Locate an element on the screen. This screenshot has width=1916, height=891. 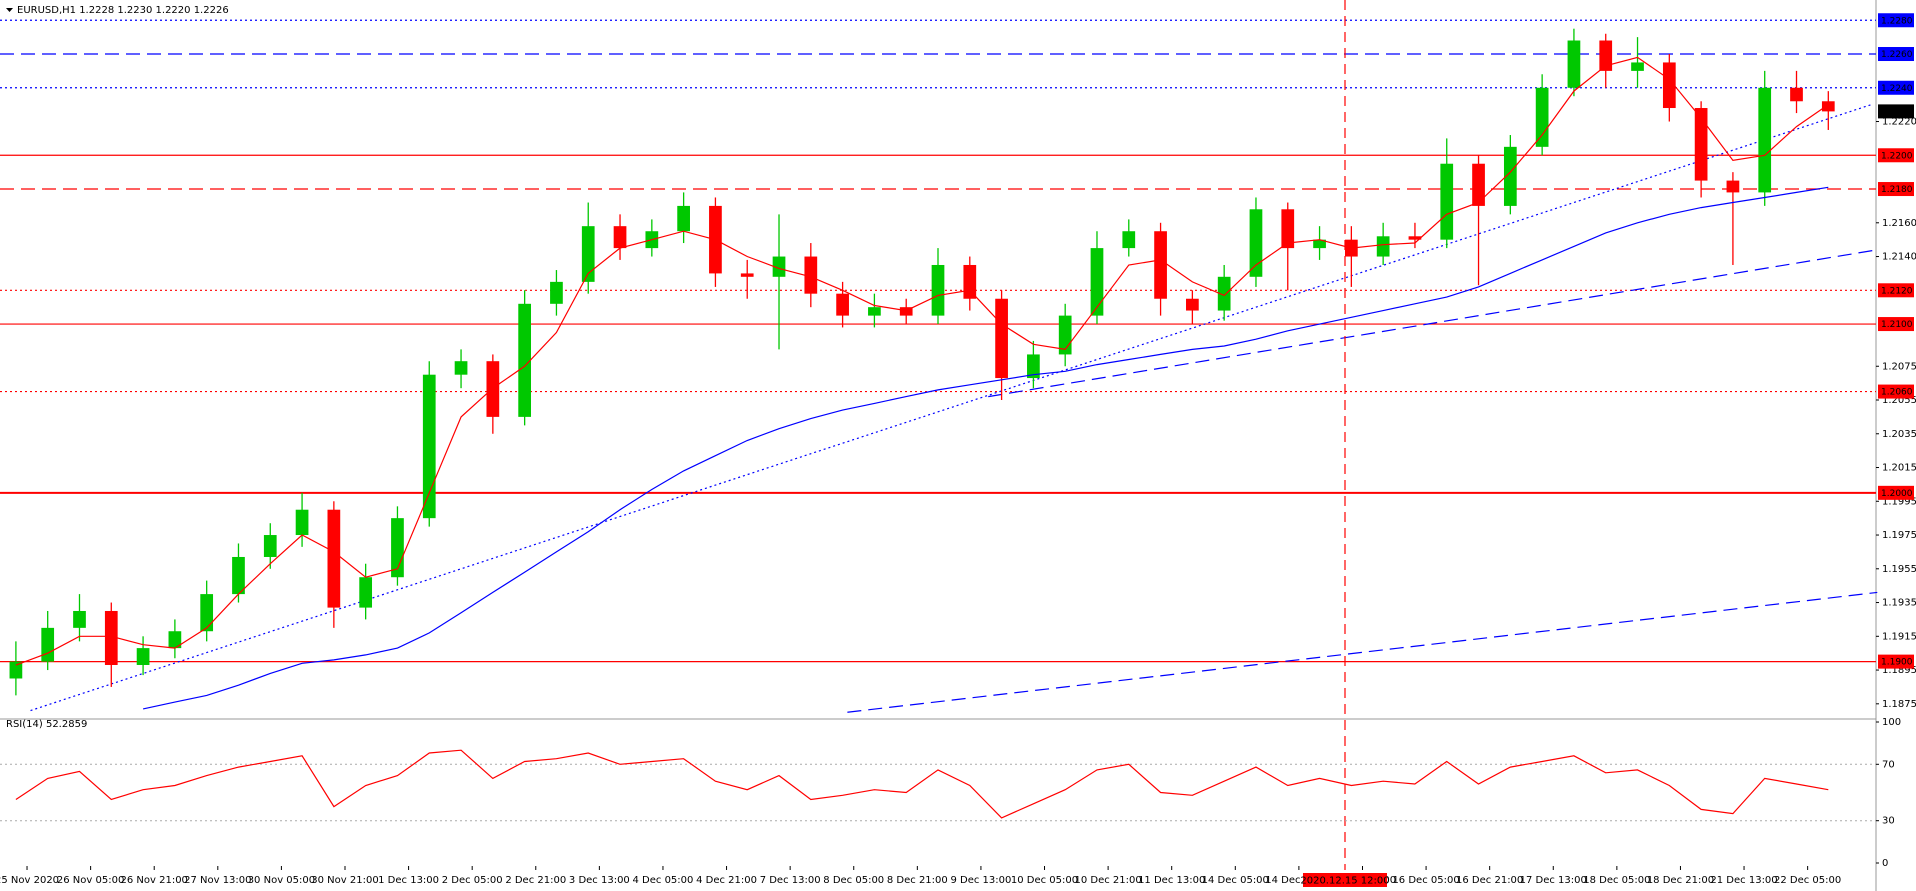
x-tick-label: 30 Nov 05:00 is located at coordinates (281, 880).